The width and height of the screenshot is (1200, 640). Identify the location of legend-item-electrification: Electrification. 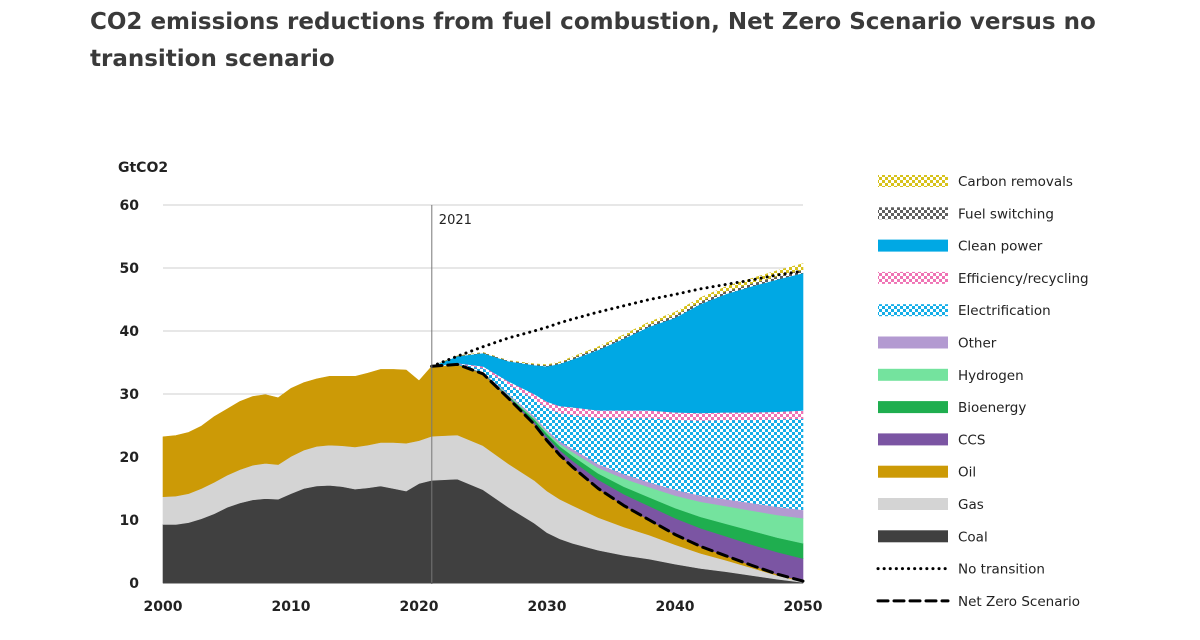
(964, 311).